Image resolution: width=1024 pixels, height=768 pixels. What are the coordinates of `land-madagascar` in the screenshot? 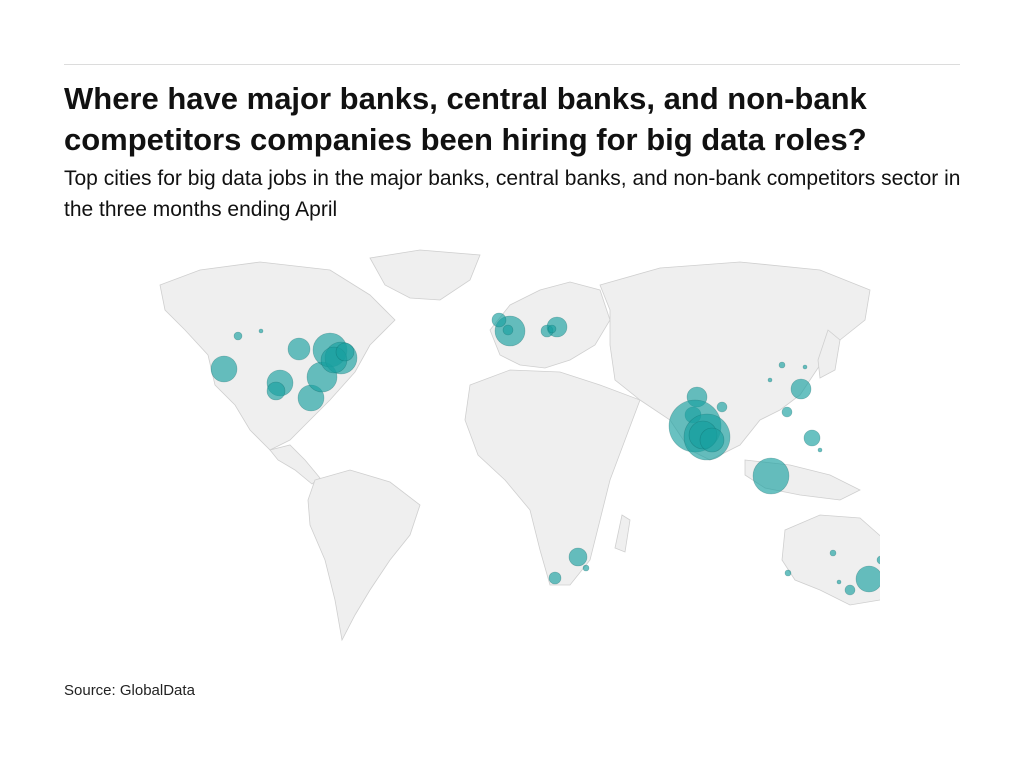 It's located at (622, 533).